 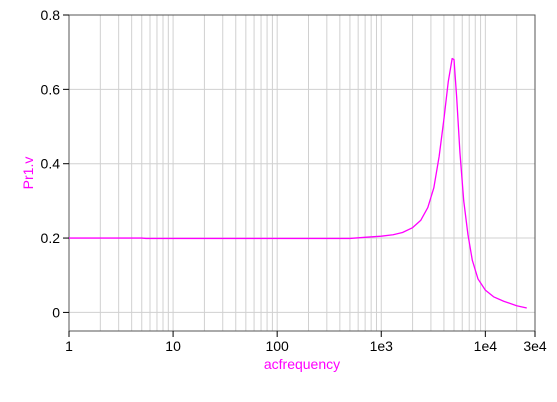 I want to click on y-tick-label: 0.6, so click(x=51, y=89).